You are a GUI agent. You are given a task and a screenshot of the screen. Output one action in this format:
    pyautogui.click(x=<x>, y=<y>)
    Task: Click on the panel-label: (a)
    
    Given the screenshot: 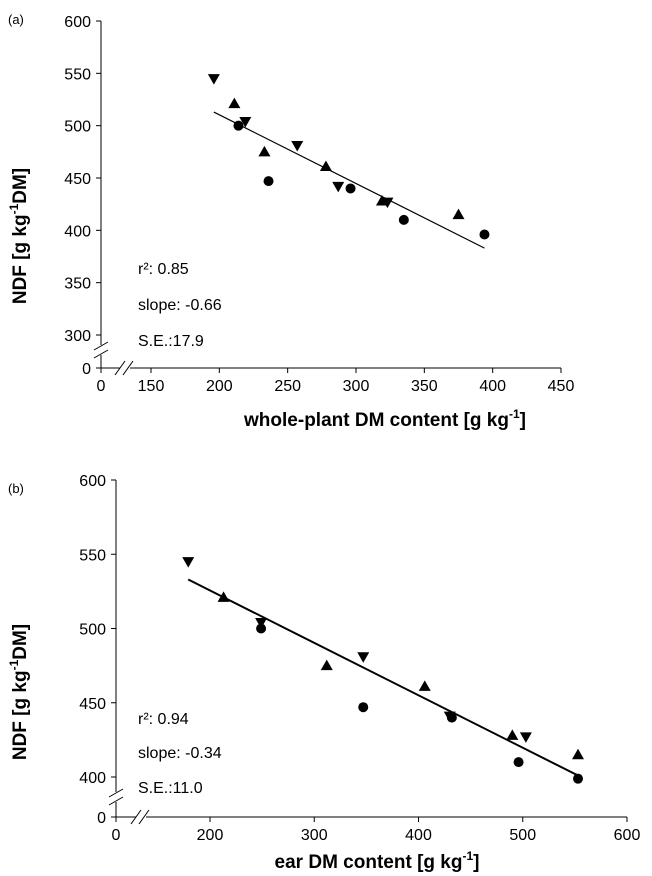 What is the action you would take?
    pyautogui.click(x=16, y=19)
    